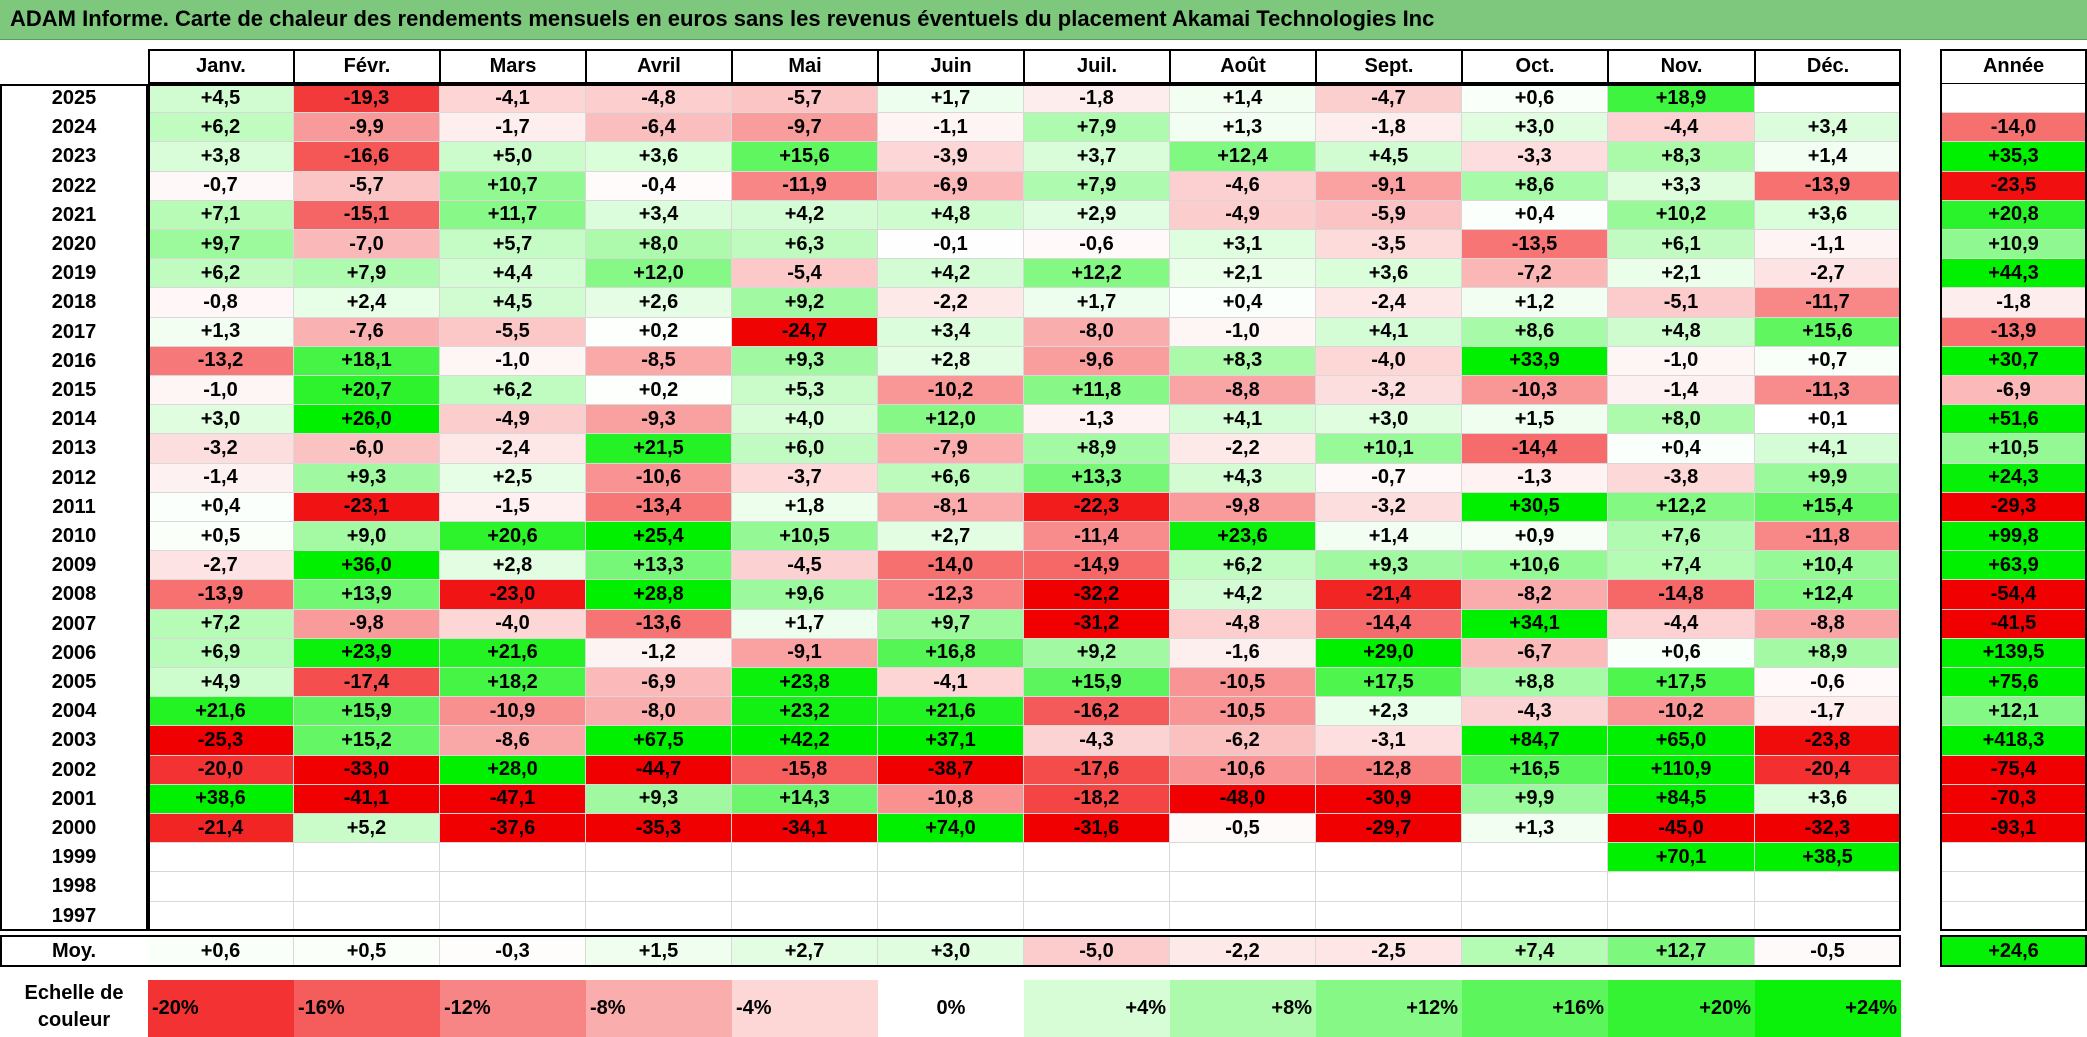  I want to click on heatmap-cell-2012-11: -3,8, so click(1681, 478).